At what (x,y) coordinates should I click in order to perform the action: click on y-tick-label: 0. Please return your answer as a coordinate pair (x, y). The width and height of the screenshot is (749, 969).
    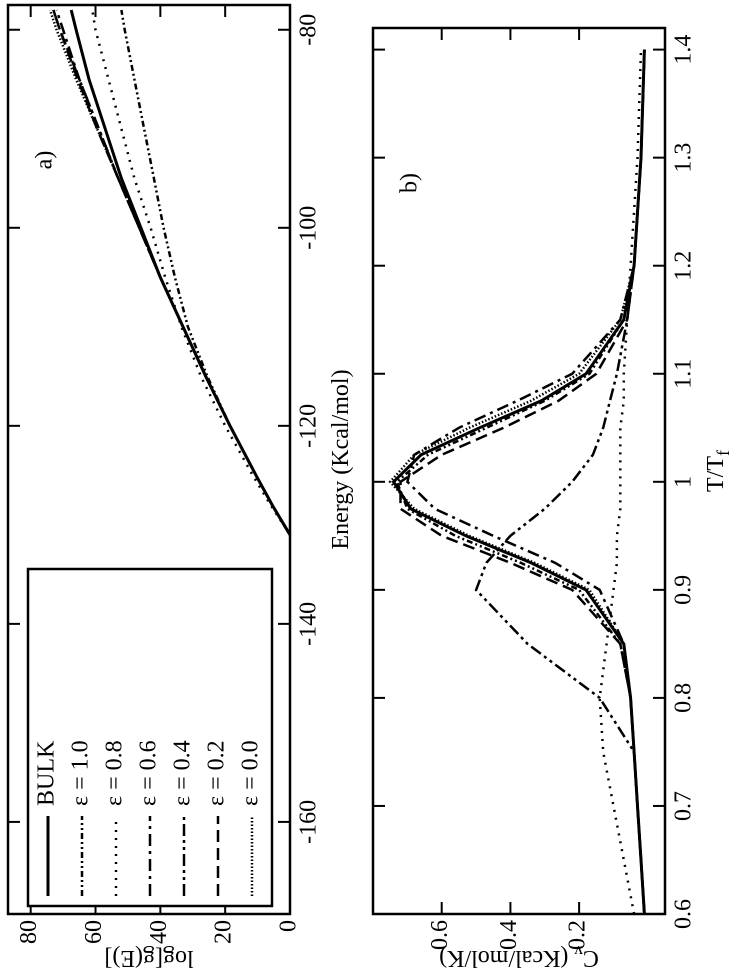
    Looking at the image, I should click on (289, 926).